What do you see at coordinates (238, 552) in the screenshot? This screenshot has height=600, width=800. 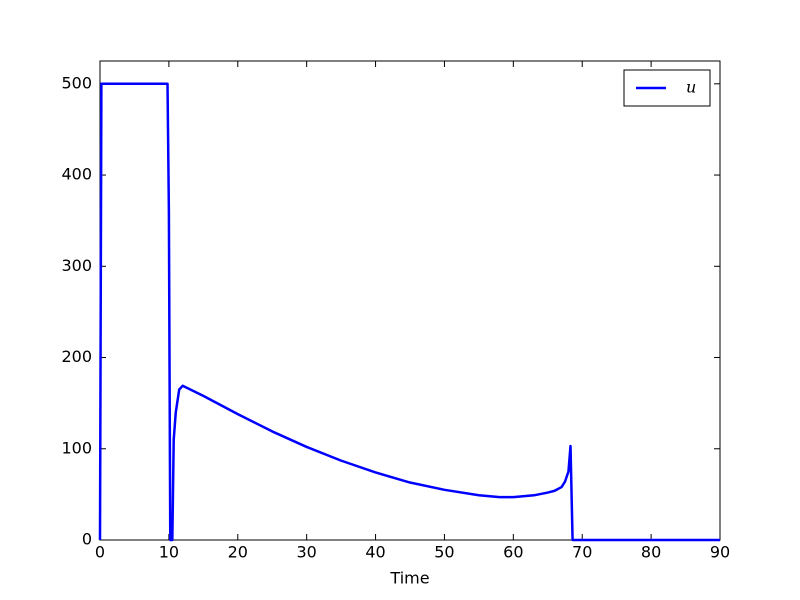 I see `x-tick-label: 20` at bounding box center [238, 552].